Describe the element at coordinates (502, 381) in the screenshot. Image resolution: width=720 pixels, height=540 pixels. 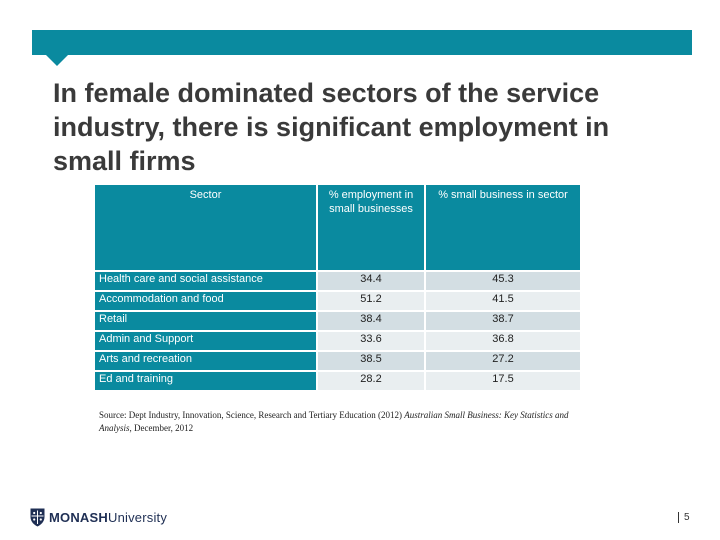
I see `share-cell: 17.5` at that location.